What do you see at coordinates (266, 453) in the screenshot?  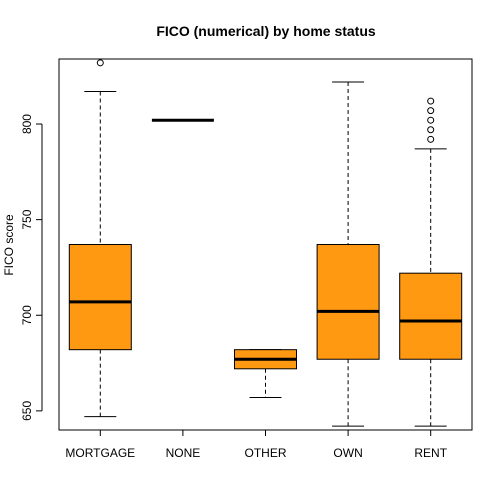 I see `x-tick-label: OTHER` at bounding box center [266, 453].